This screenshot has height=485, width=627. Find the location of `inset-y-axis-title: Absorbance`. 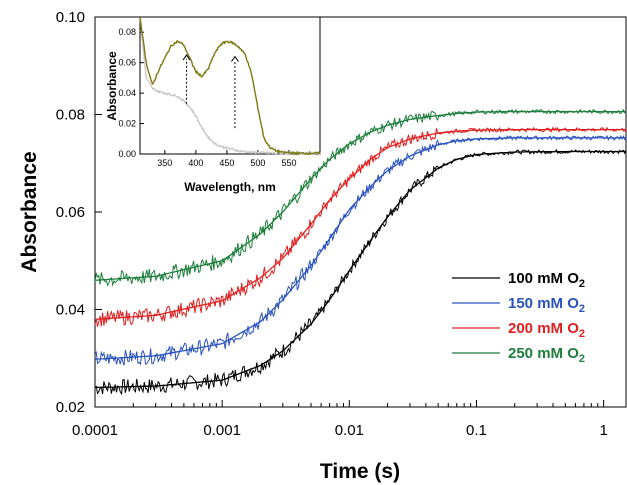

inset-y-axis-title: Absorbance is located at coordinates (112, 86).